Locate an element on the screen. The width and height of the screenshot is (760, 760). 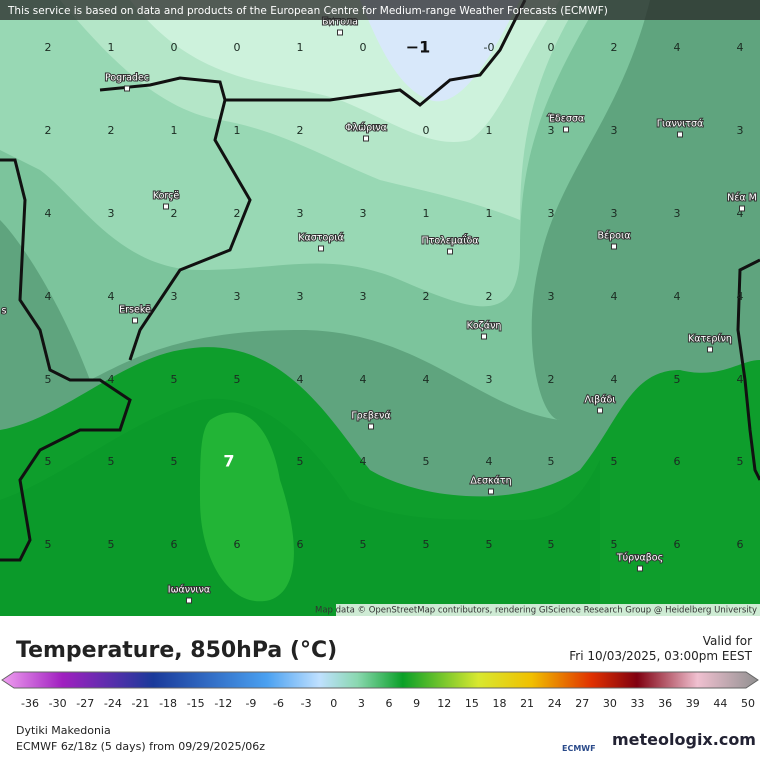
legend-label: 15 is located at coordinates (472, 703).